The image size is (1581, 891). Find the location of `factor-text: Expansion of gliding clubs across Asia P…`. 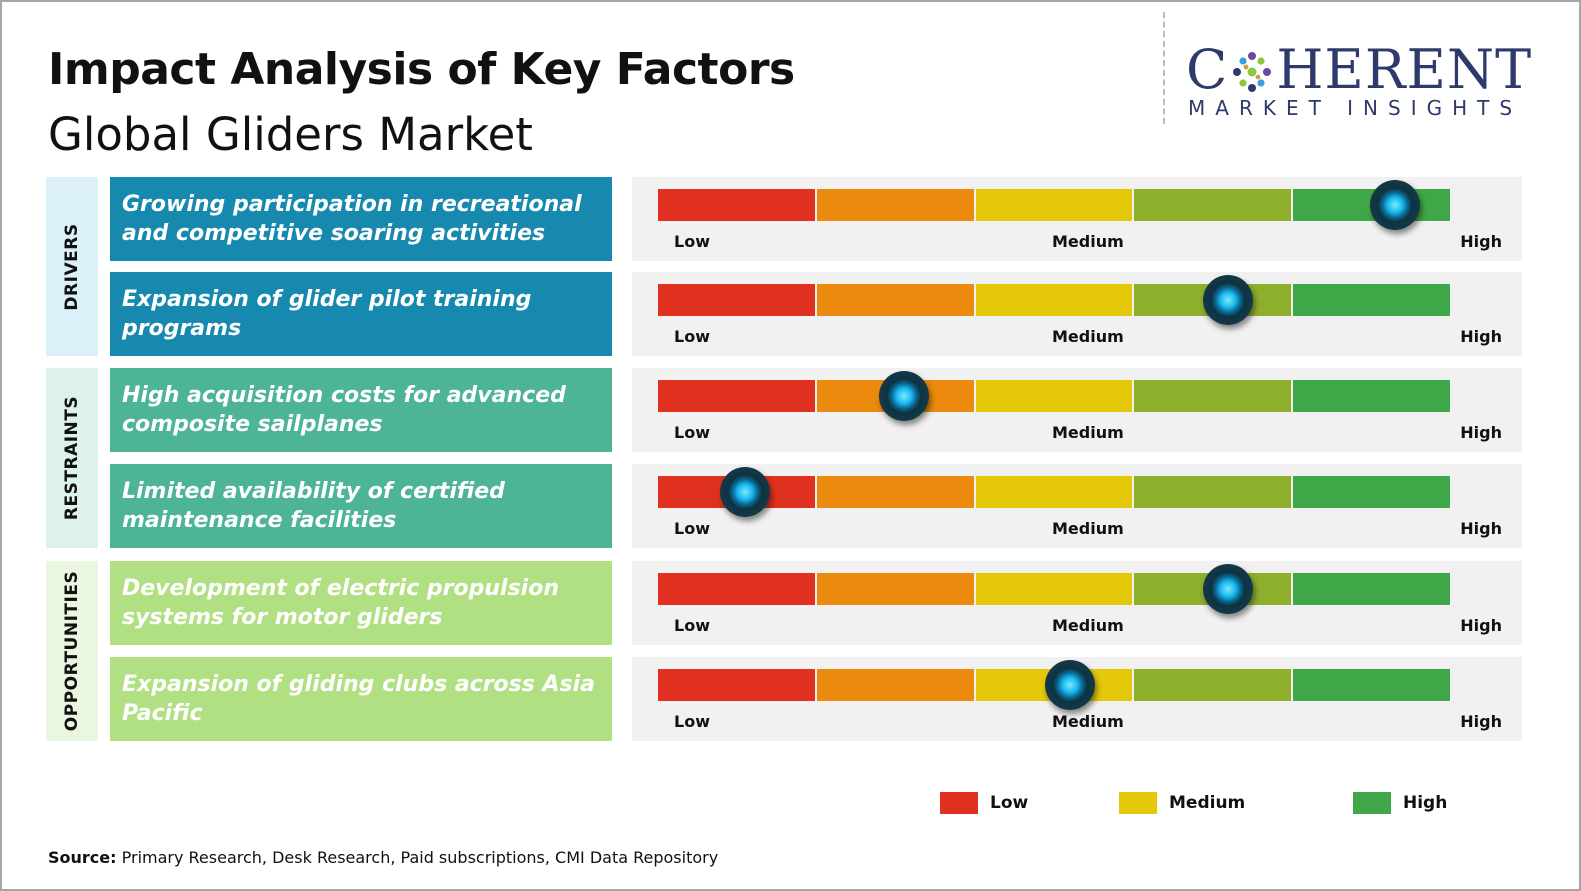

factor-text: Expansion of gliding clubs across Asia P… is located at coordinates (361, 699).